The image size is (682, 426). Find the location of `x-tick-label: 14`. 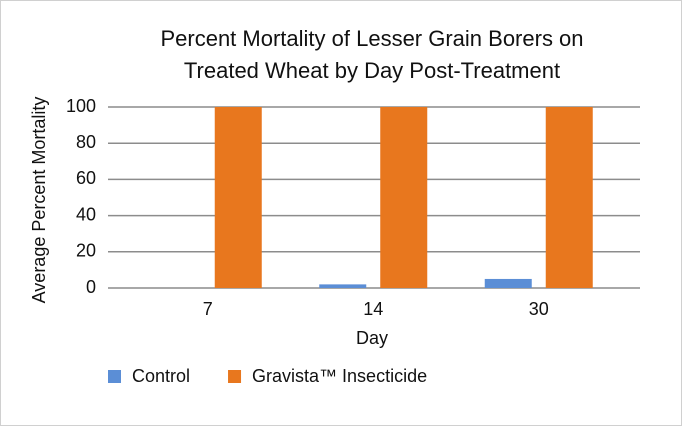

x-tick-label: 14 is located at coordinates (373, 309).